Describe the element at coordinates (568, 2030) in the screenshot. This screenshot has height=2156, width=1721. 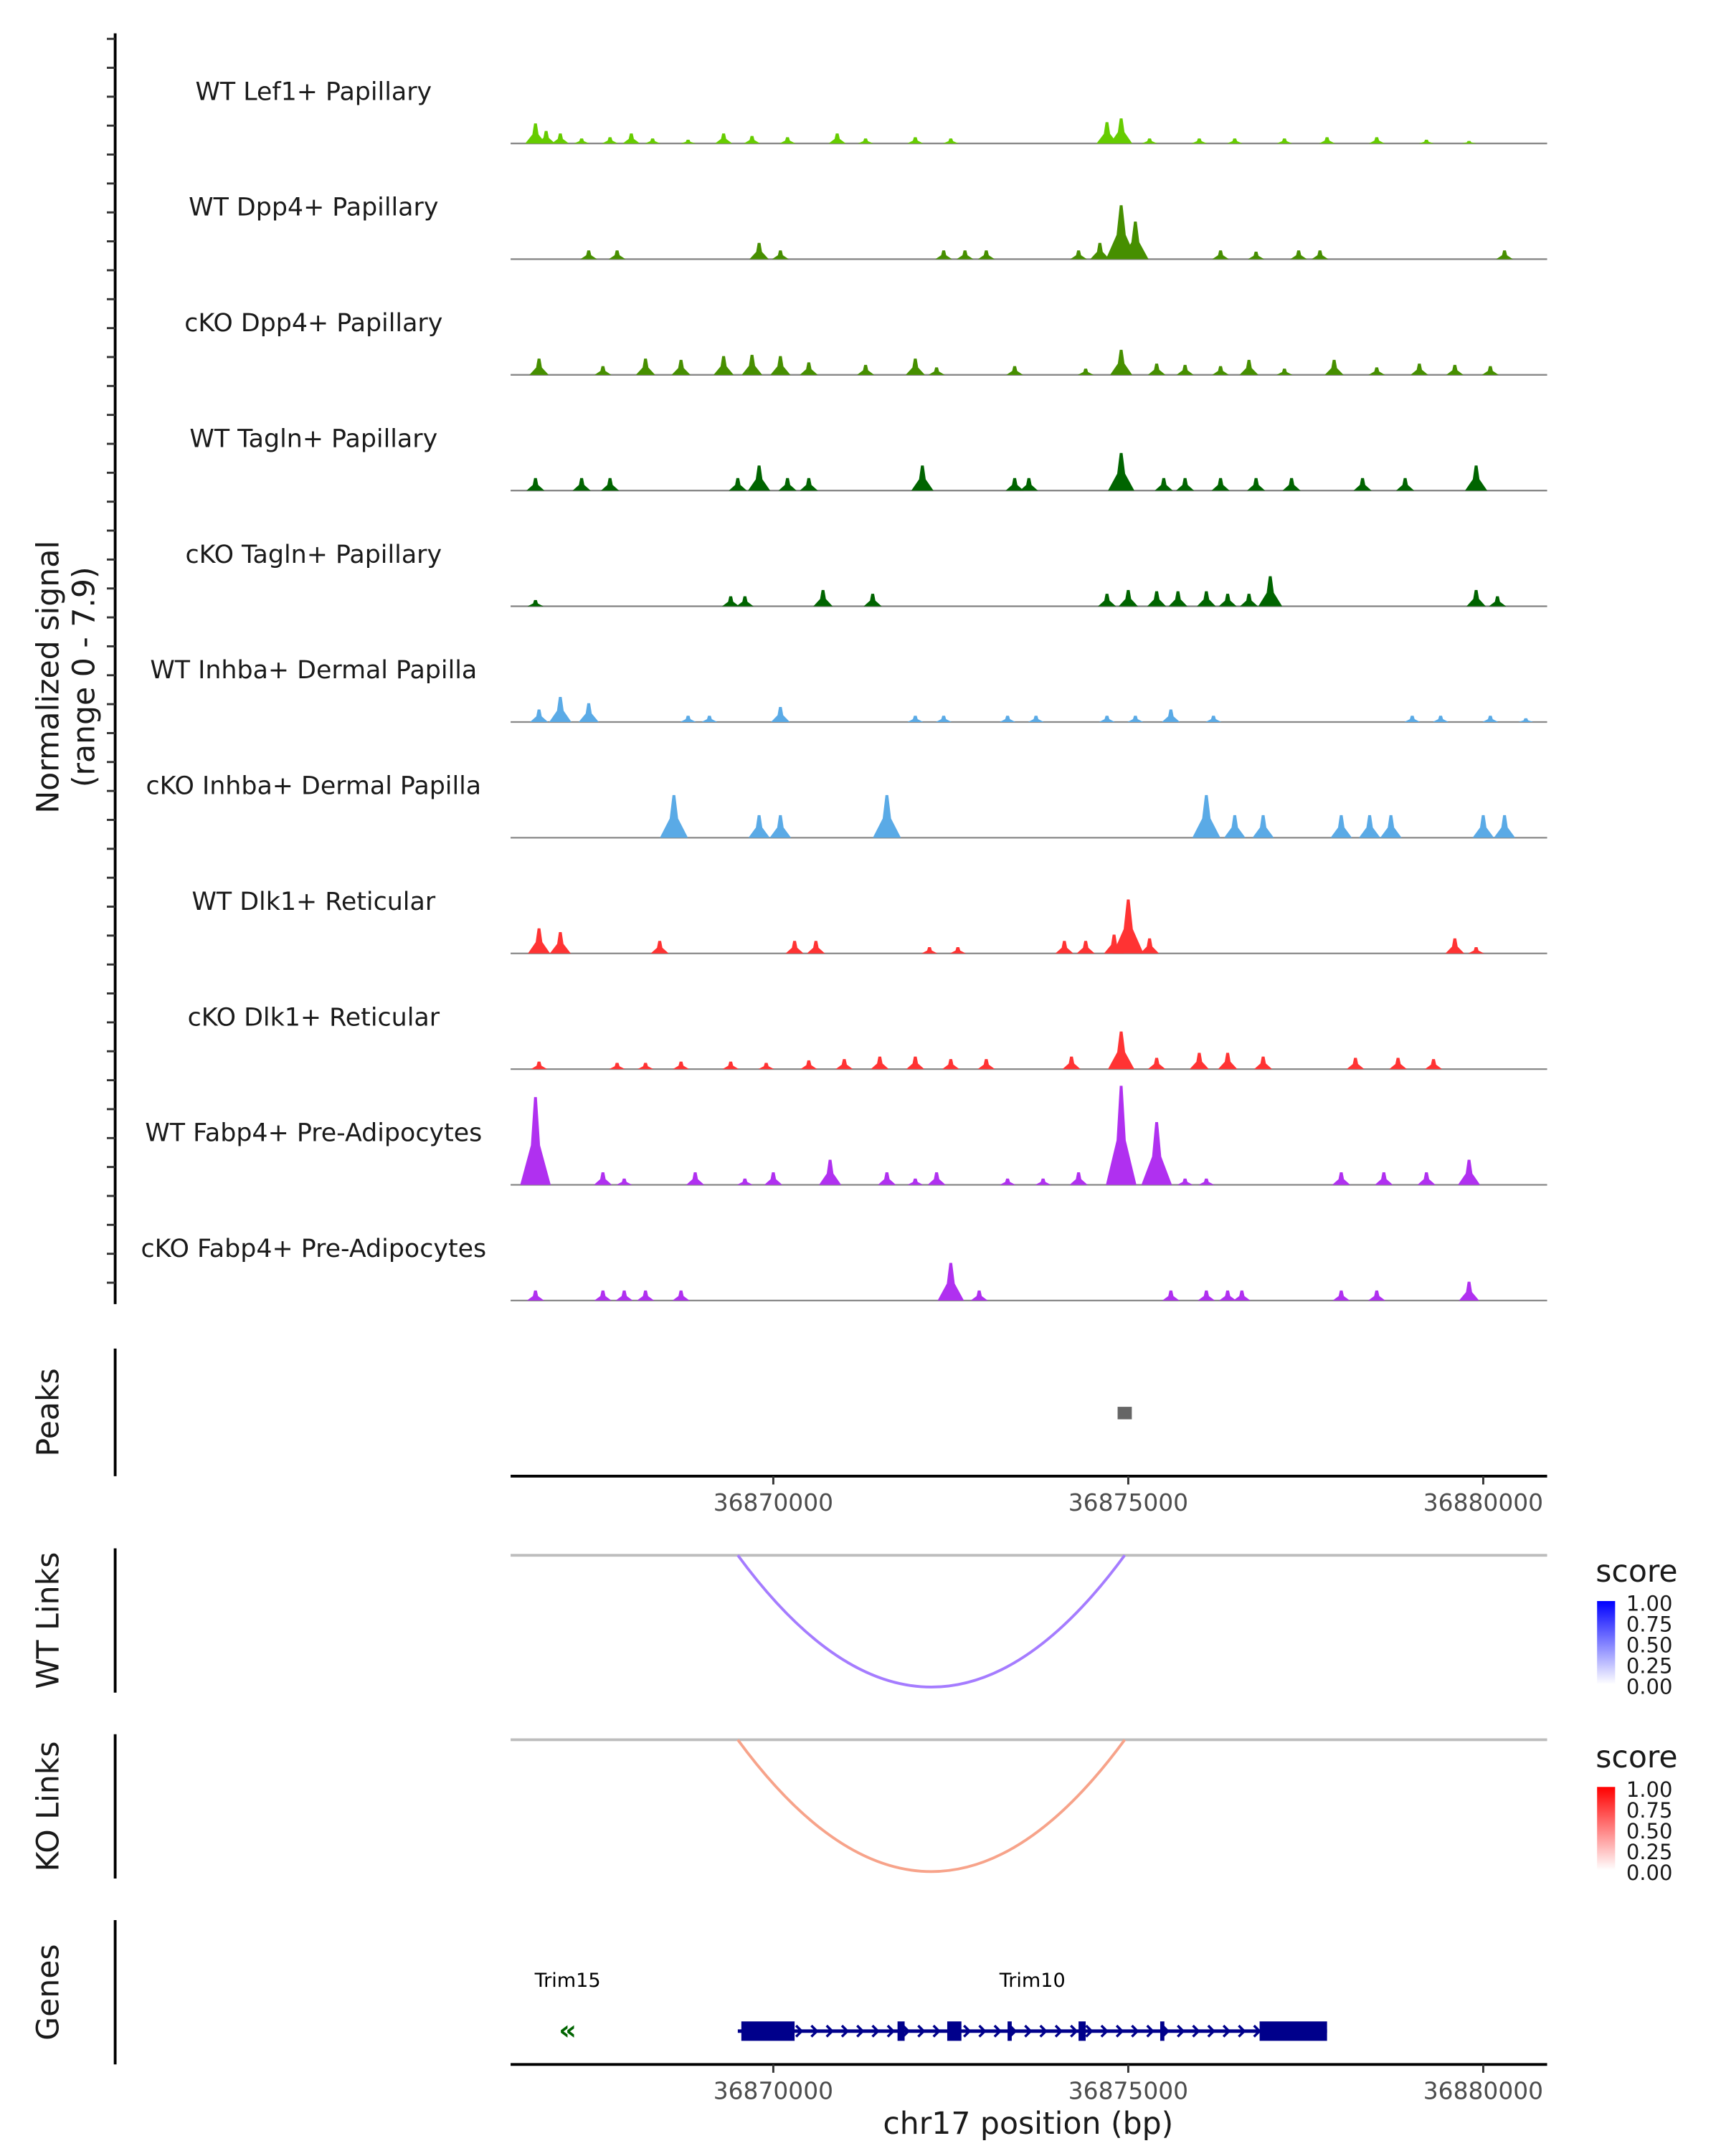
I see `gene-strand-icon: «` at that location.